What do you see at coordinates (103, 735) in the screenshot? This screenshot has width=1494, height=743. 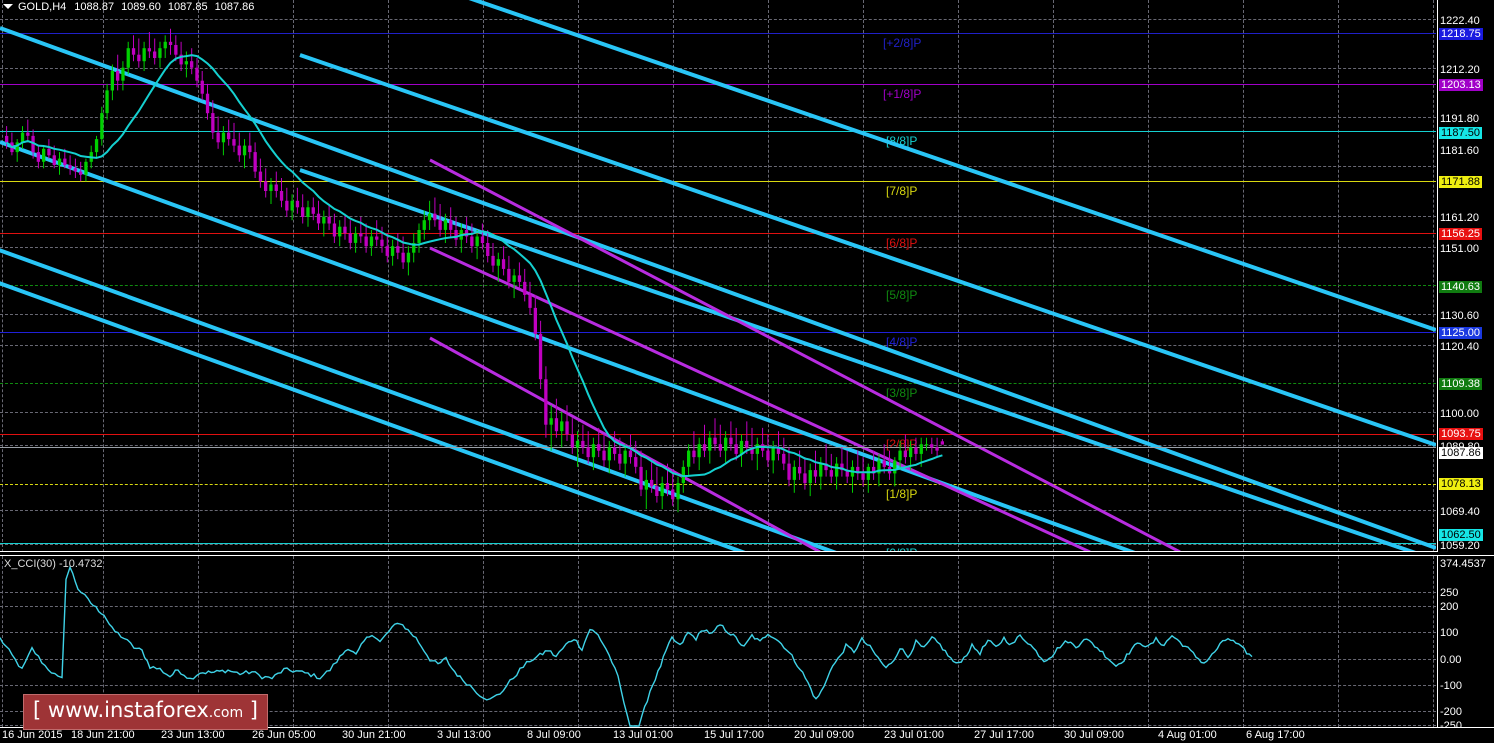 I see `time-axis-label: 18 Jun 21:00` at bounding box center [103, 735].